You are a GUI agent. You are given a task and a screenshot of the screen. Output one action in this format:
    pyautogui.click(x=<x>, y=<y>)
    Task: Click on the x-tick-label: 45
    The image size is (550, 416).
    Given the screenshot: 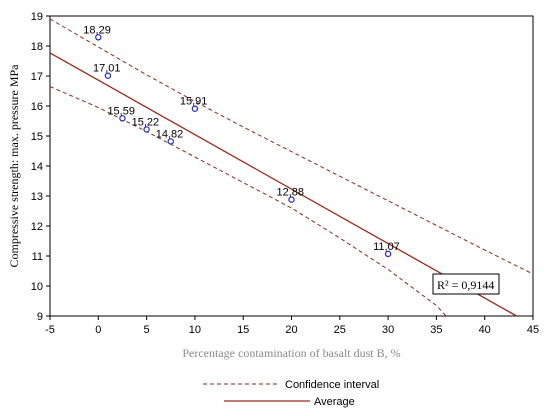 What is the action you would take?
    pyautogui.click(x=533, y=330)
    